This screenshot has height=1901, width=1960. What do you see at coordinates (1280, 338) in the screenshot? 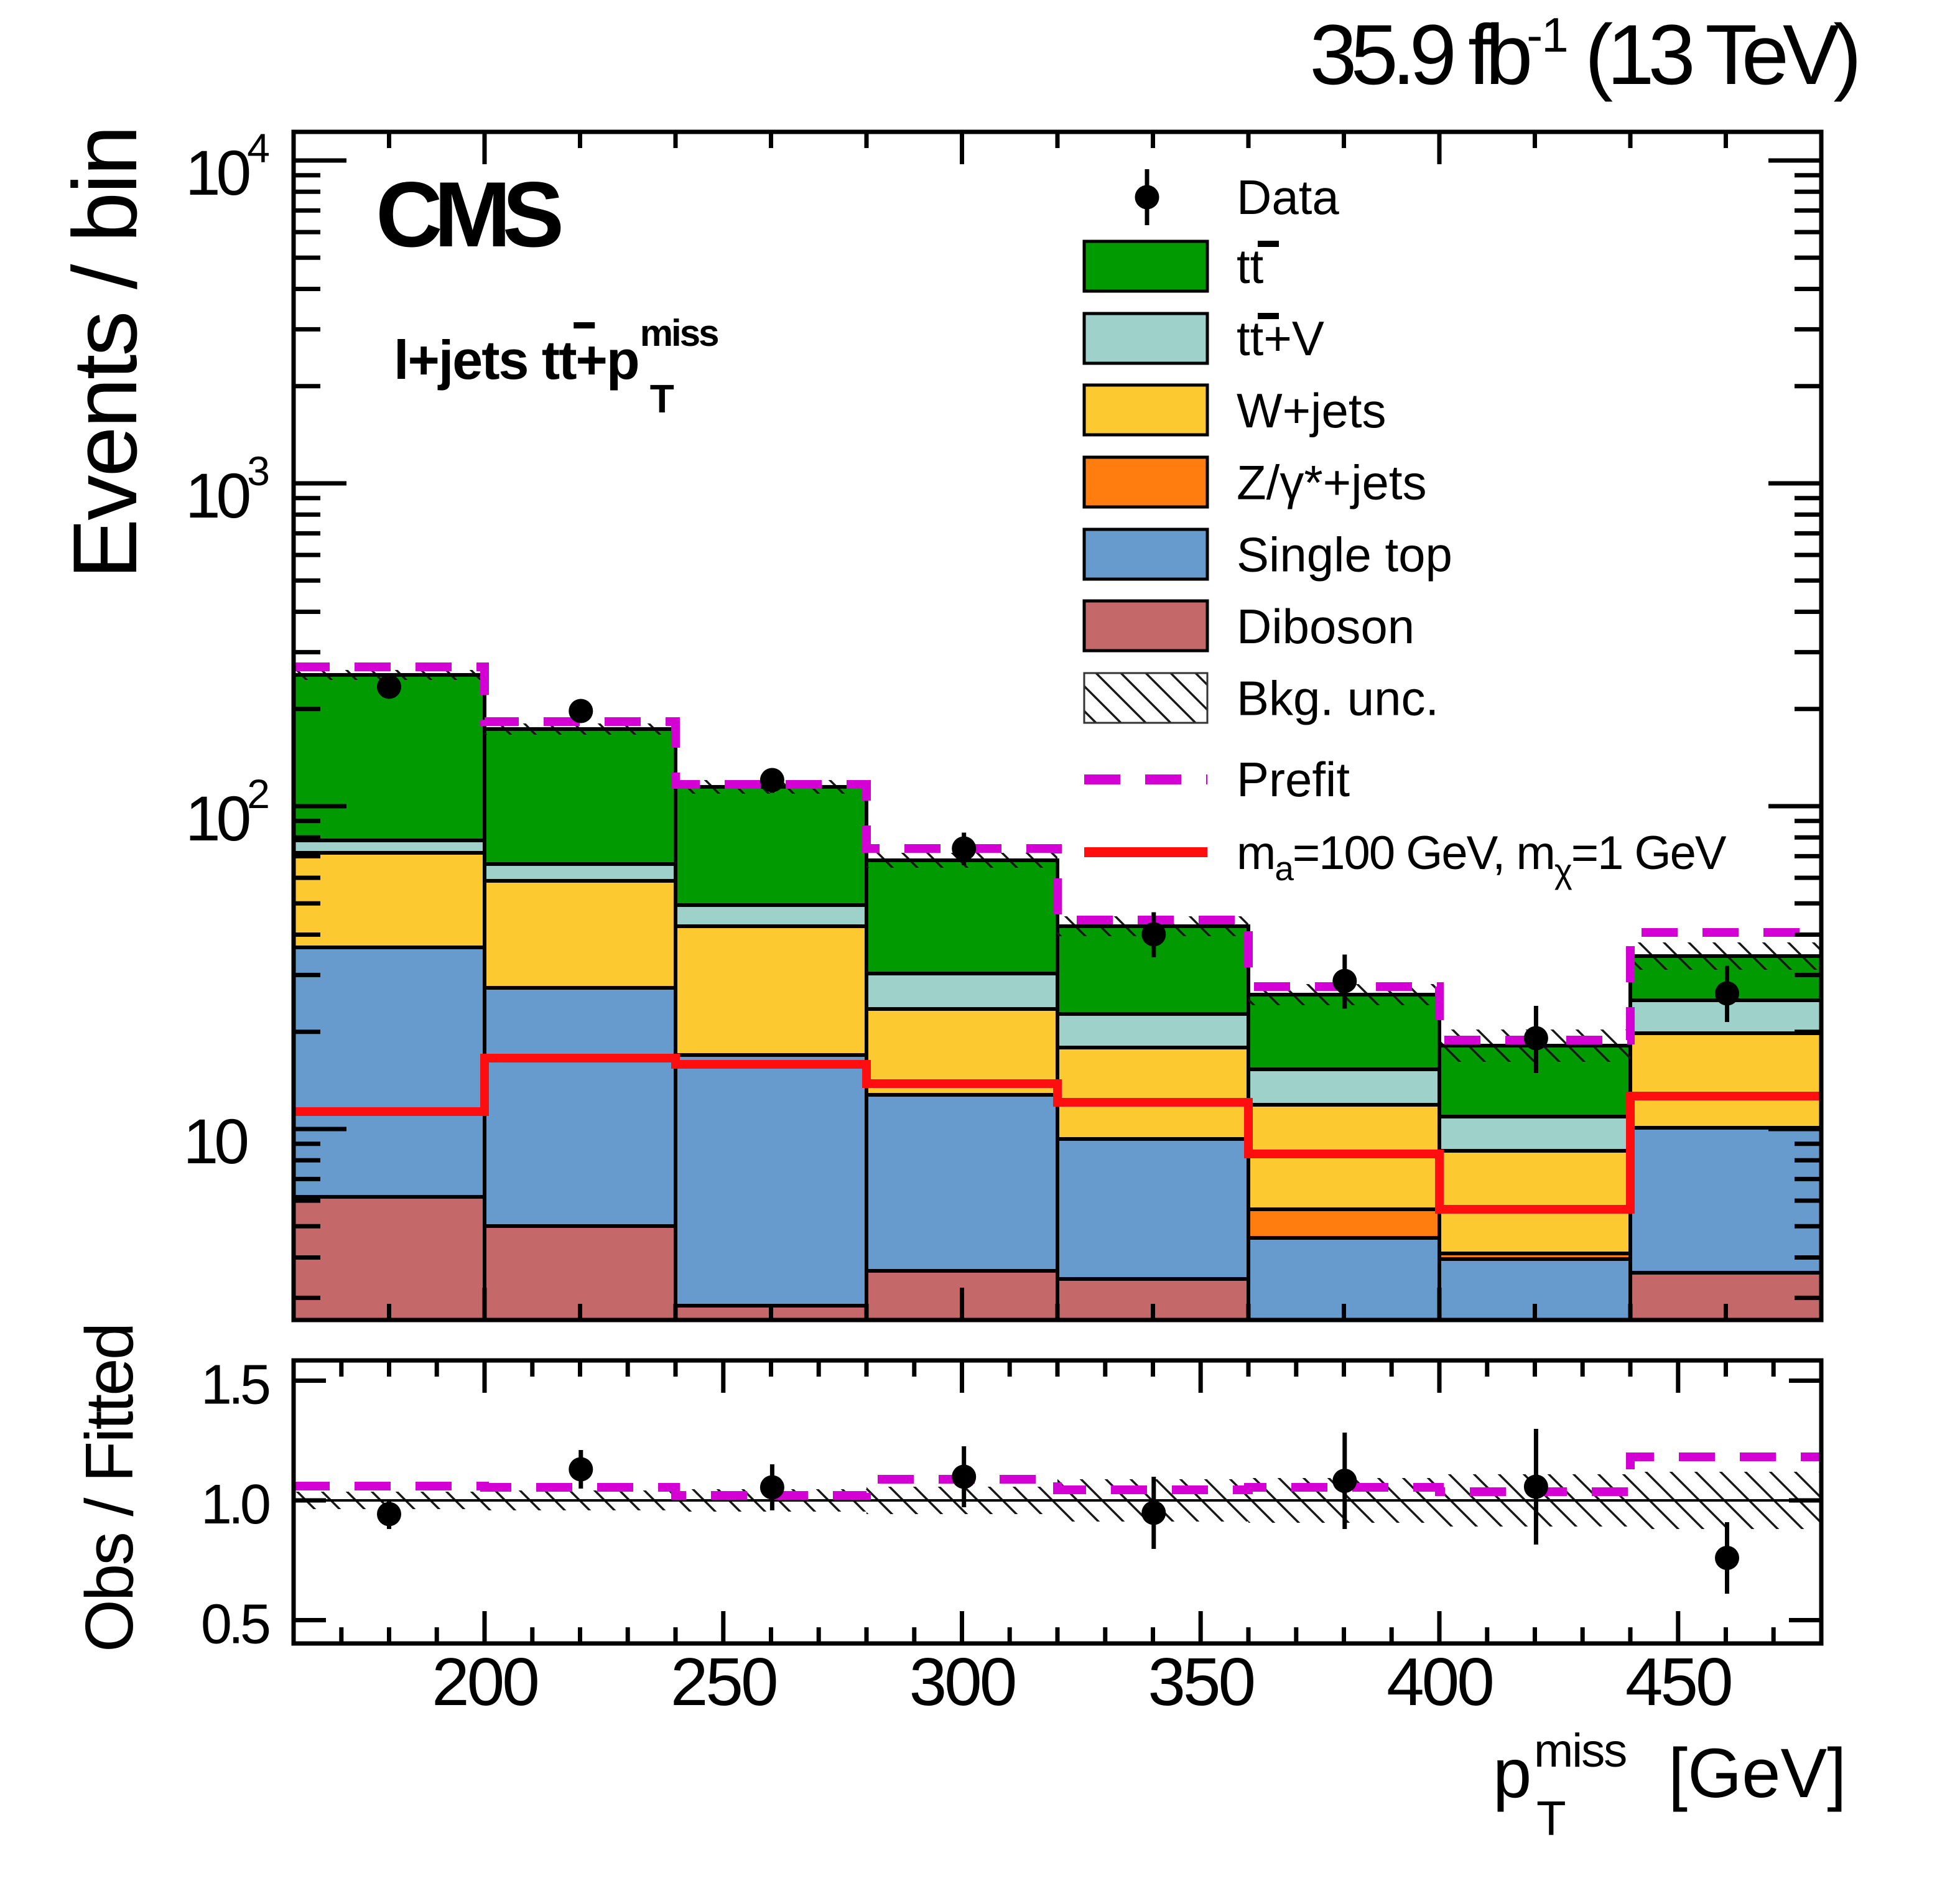
I see `svg-text: tt+V` at bounding box center [1280, 338].